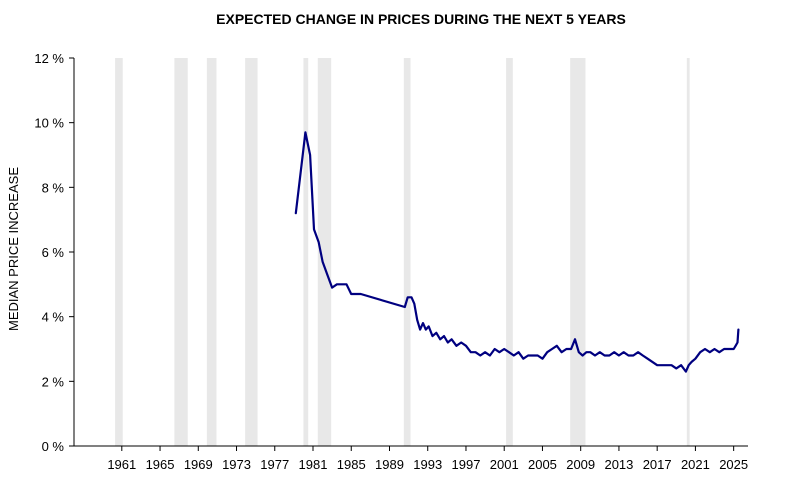 This screenshot has width=795, height=487. I want to click on x-tick-label: 2013, so click(618, 464).